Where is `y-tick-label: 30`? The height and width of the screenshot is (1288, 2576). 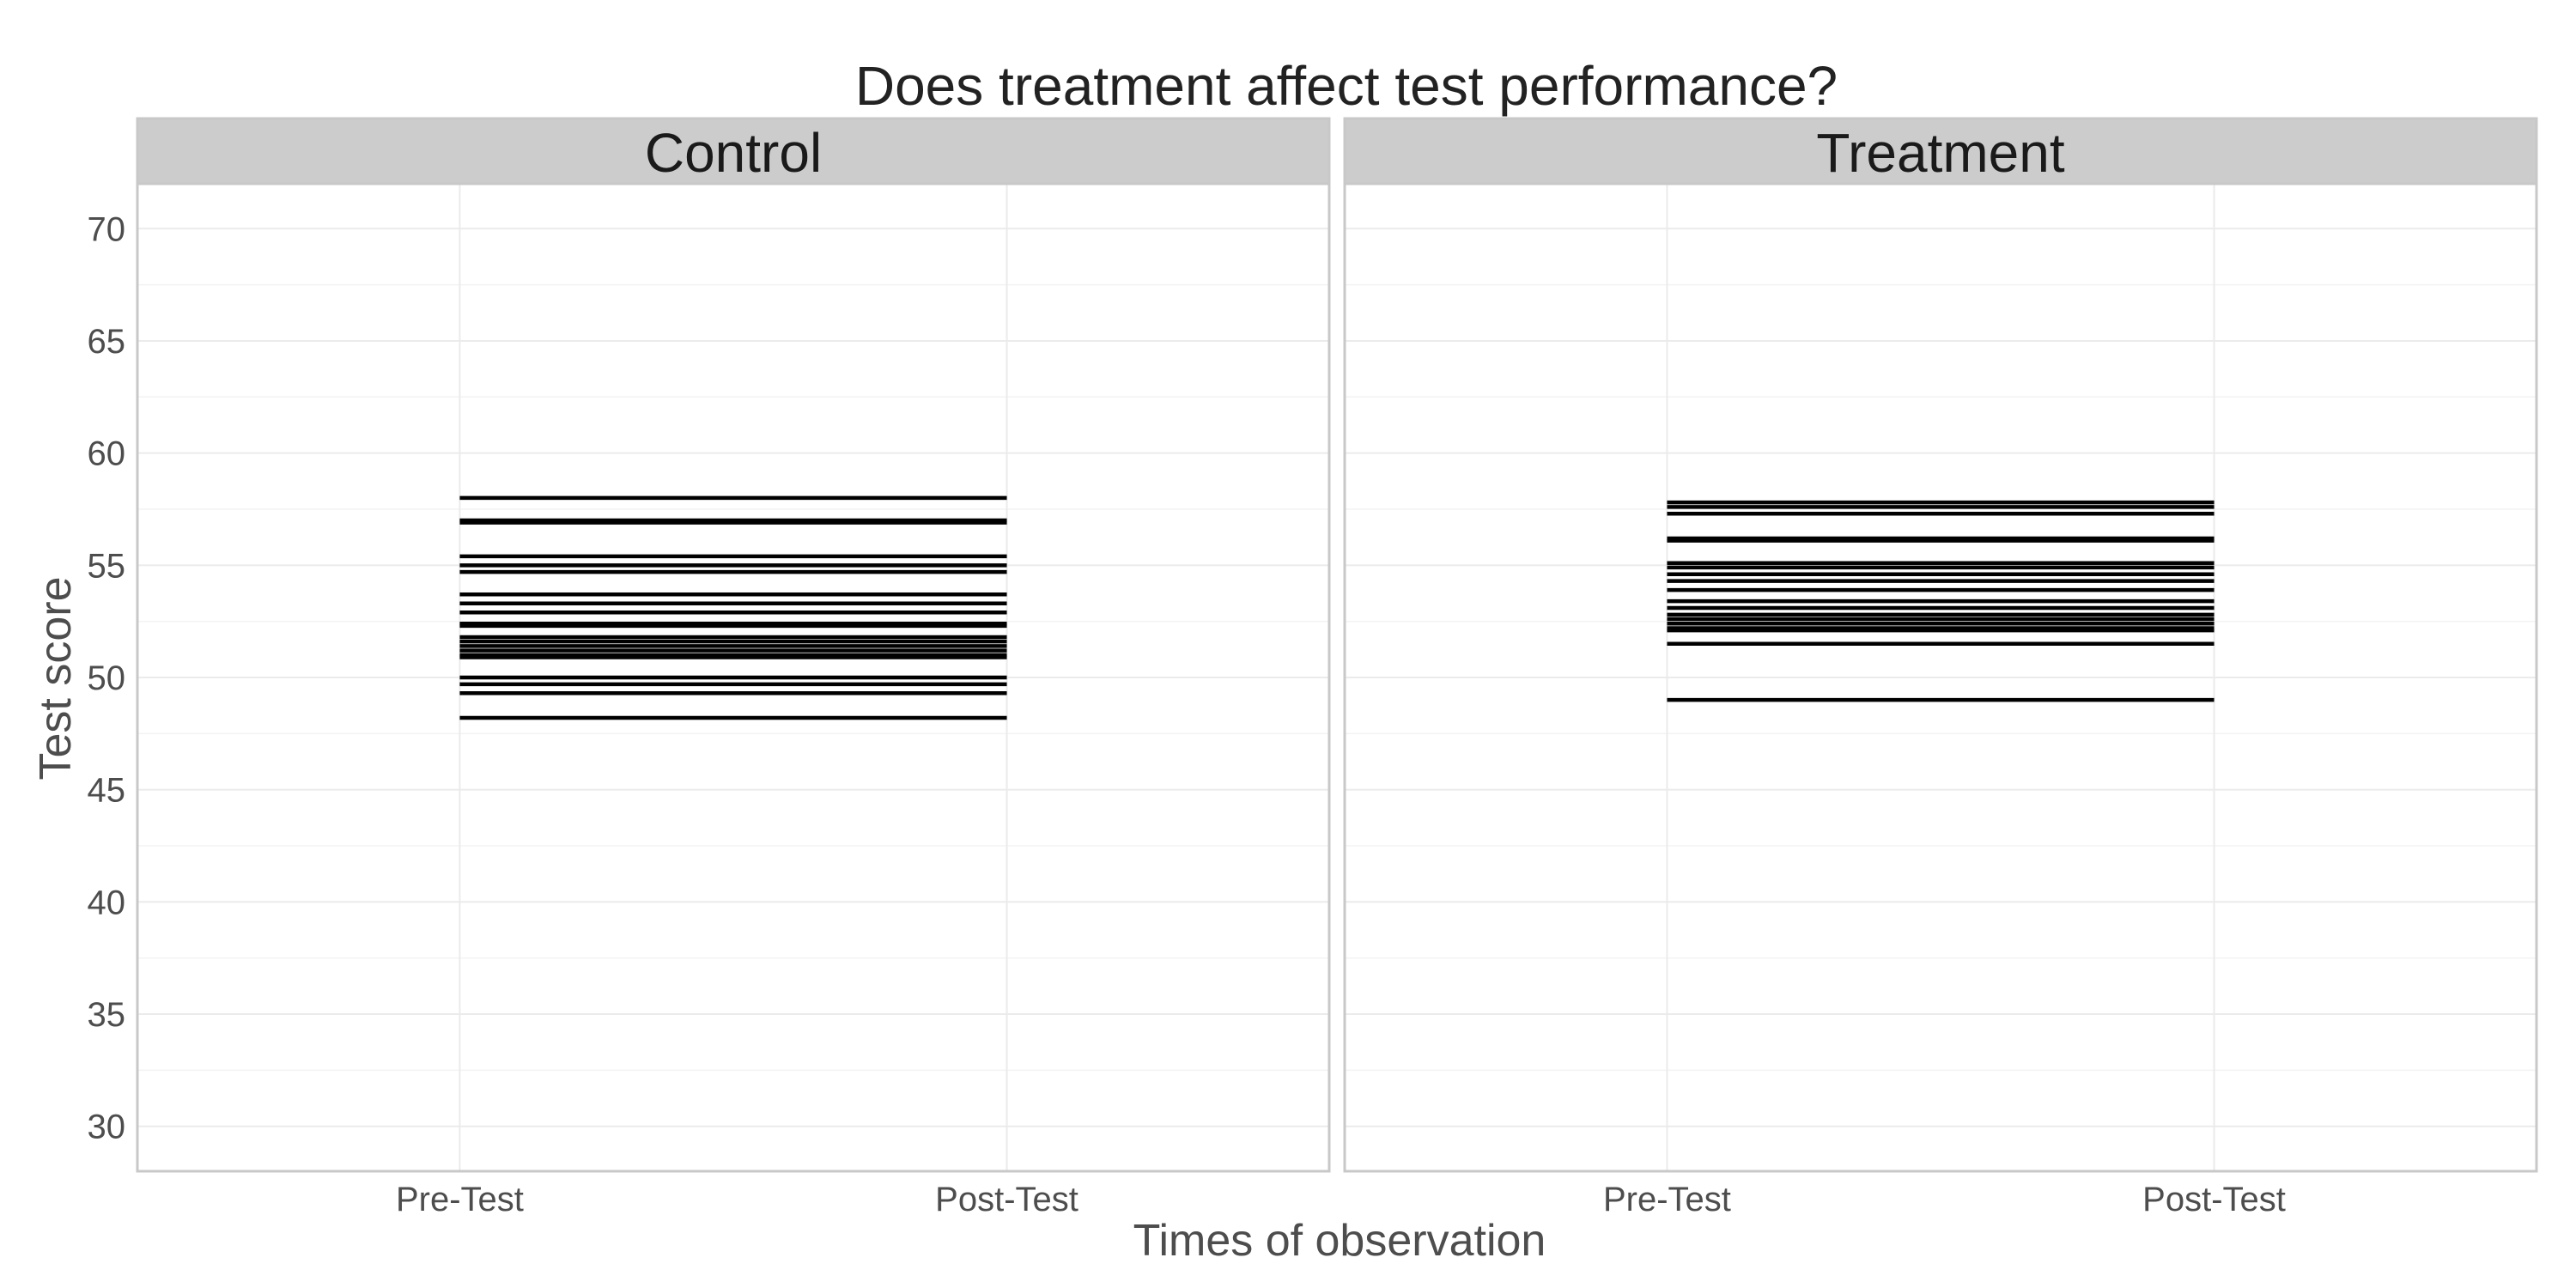 y-tick-label: 30 is located at coordinates (107, 1127).